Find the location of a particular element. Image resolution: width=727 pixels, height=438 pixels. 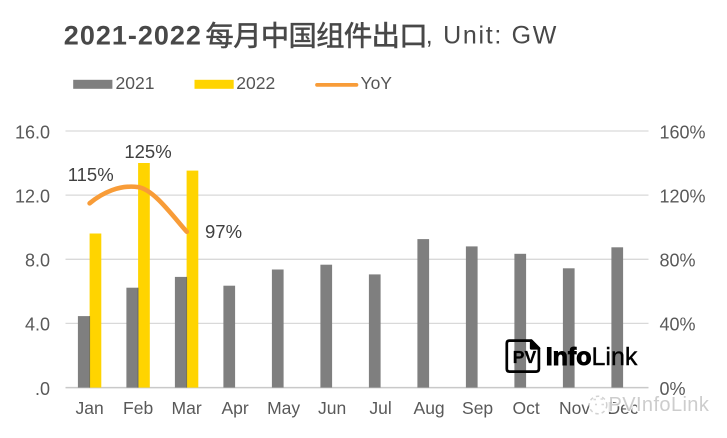

svg-text: May is located at coordinates (283, 408).